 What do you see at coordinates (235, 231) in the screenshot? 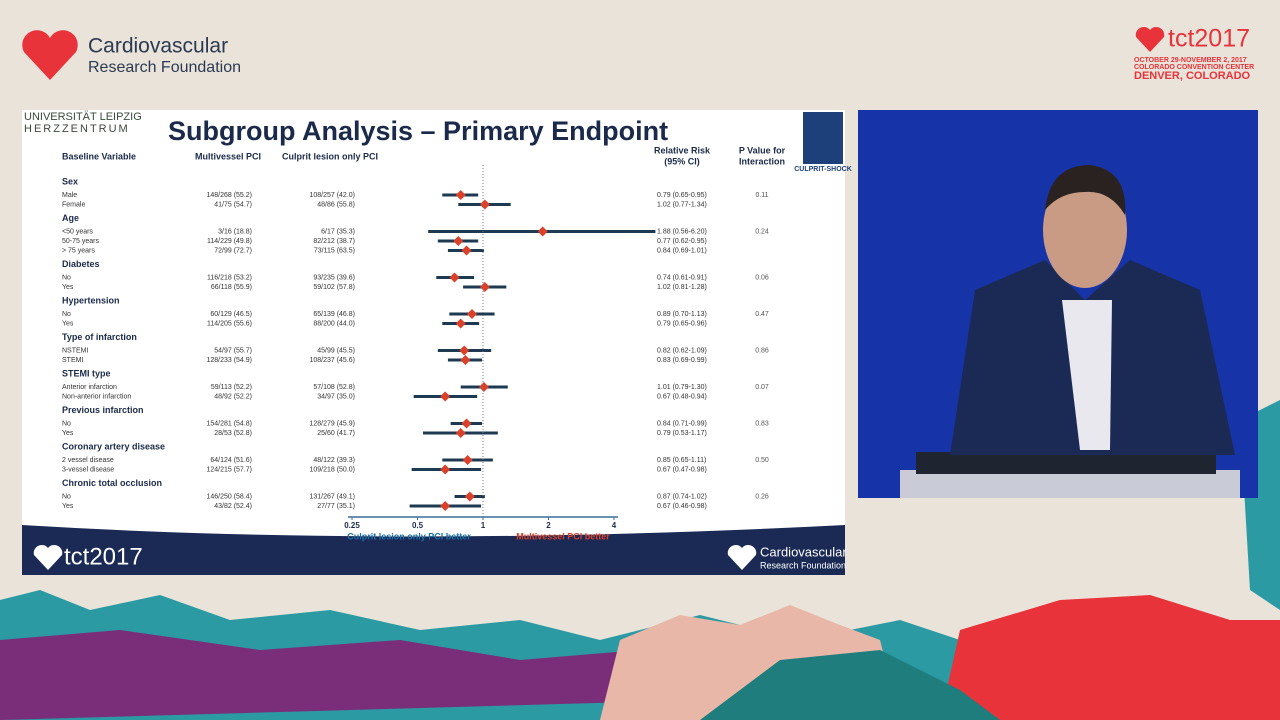
I see `mv-events: 3/16 (18.8)` at bounding box center [235, 231].